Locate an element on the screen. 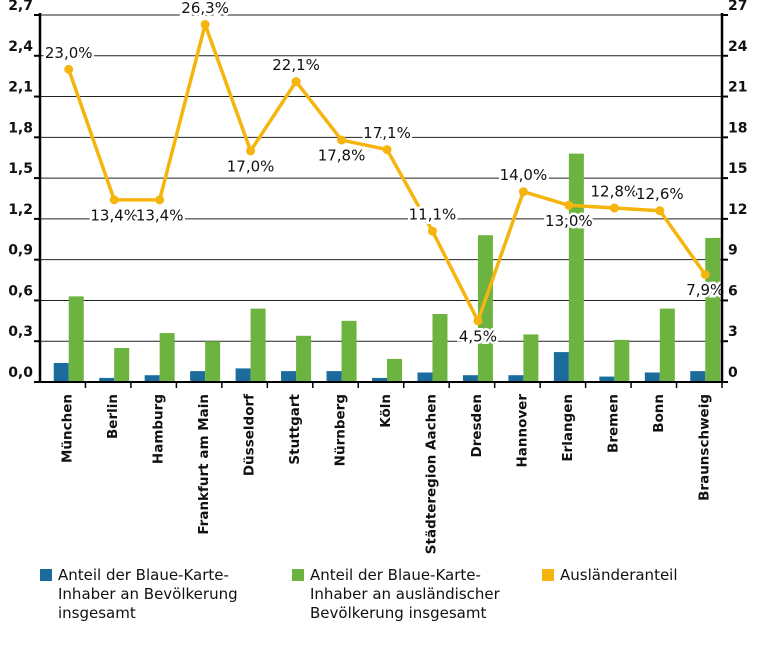 The width and height of the screenshot is (762, 654). x-tick-label: Braunschweig is located at coordinates (704, 447).